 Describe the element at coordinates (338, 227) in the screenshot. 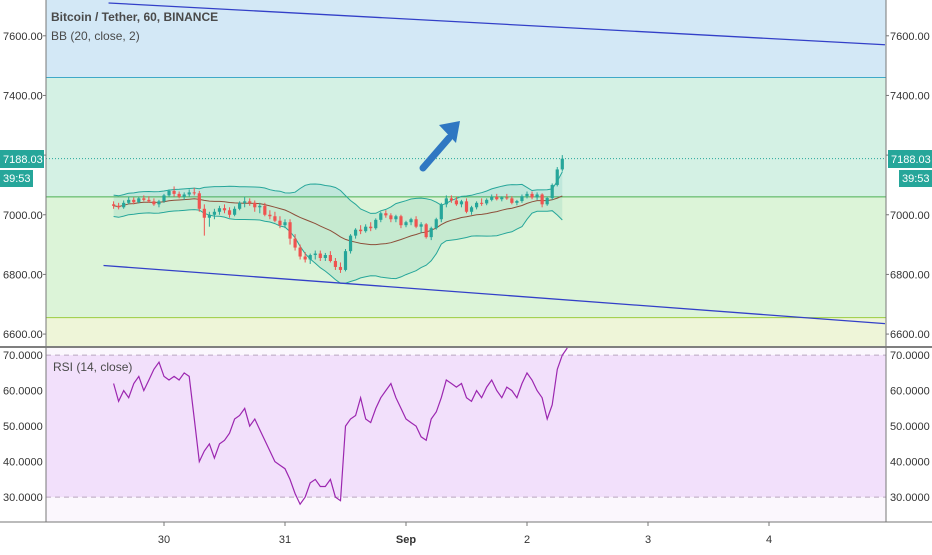

I see `bollinger-bands` at that location.